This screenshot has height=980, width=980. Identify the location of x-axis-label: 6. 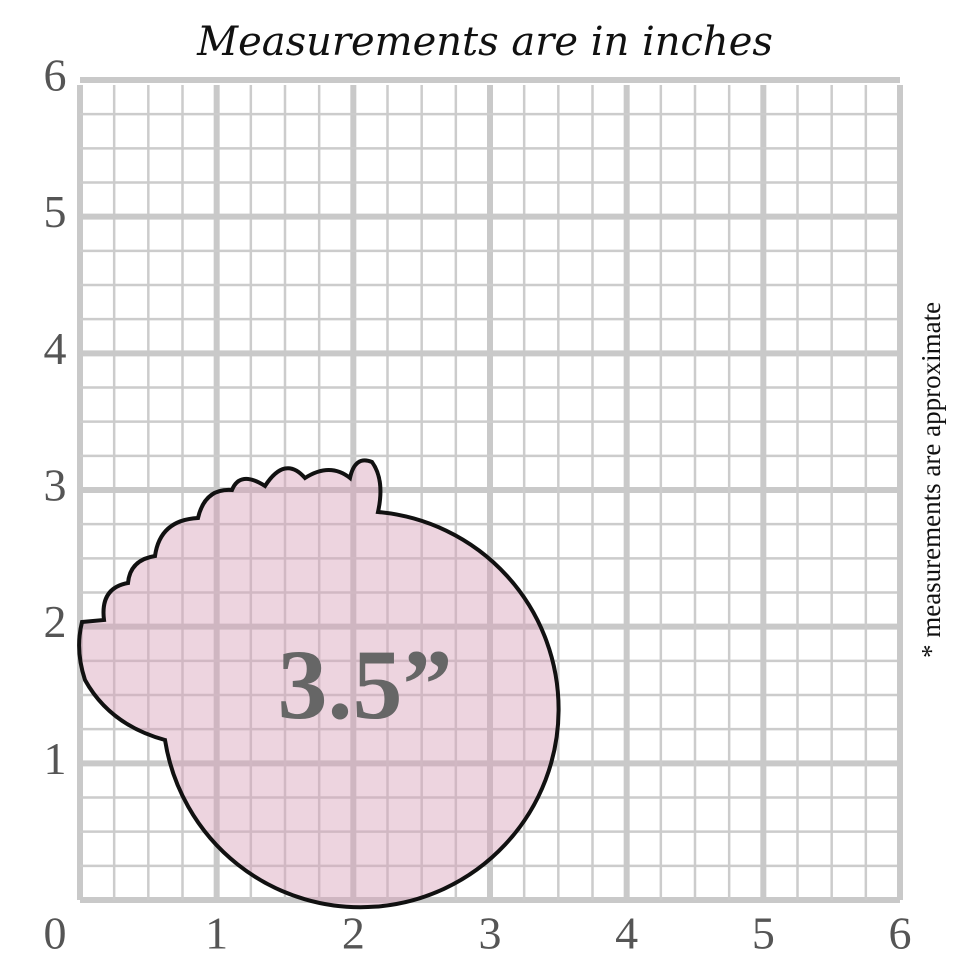
(900, 933).